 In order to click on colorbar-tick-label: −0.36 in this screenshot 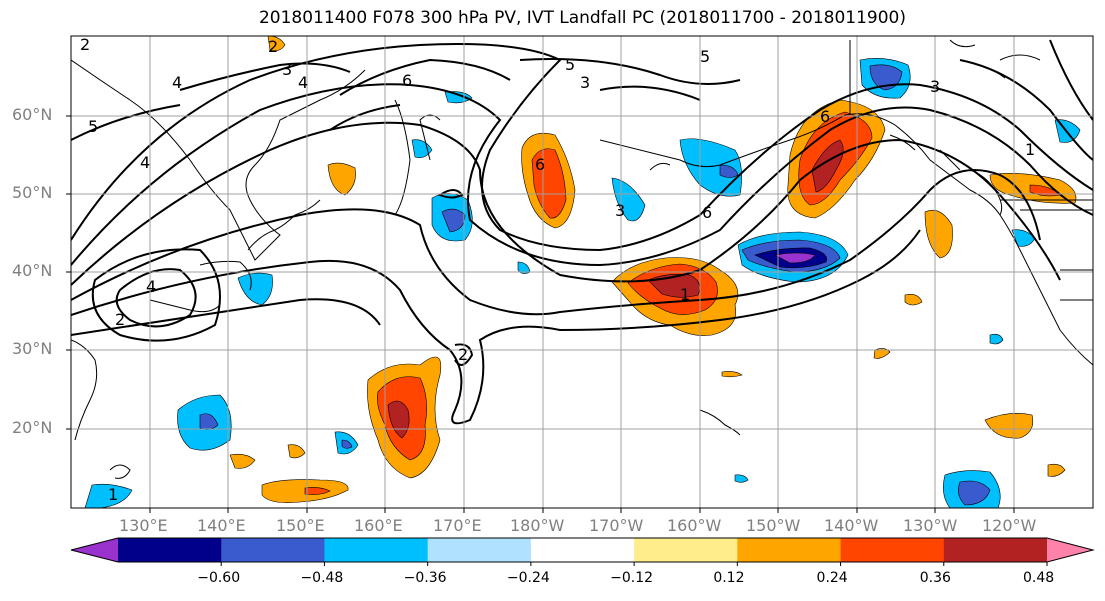, I will do `click(425, 578)`.